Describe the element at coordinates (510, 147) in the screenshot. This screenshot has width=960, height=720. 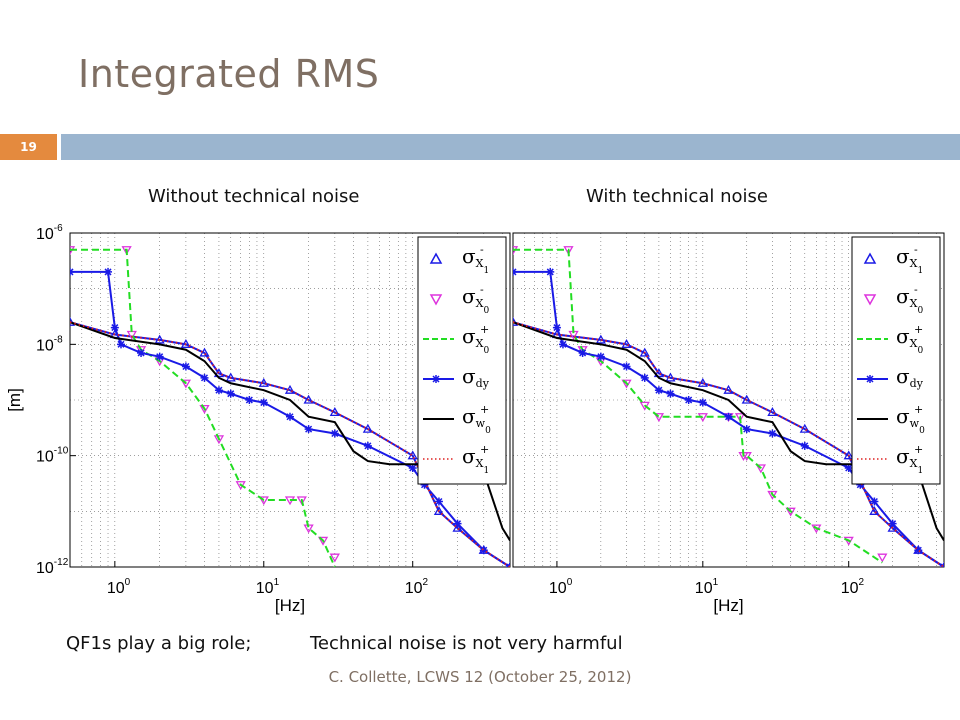
I see `header-accent-bar` at that location.